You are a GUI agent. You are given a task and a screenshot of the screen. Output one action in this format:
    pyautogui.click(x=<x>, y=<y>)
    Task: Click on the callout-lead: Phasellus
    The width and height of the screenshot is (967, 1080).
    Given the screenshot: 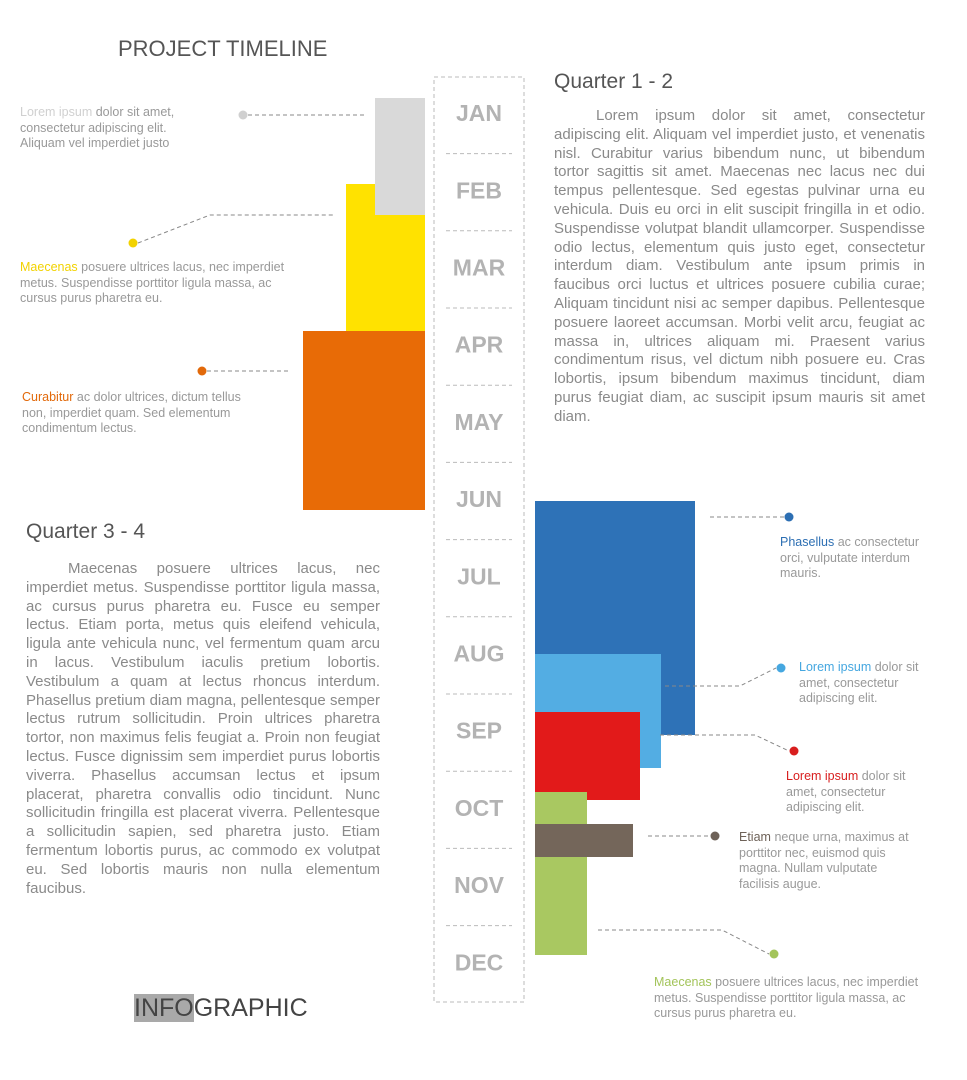 What is the action you would take?
    pyautogui.click(x=807, y=542)
    